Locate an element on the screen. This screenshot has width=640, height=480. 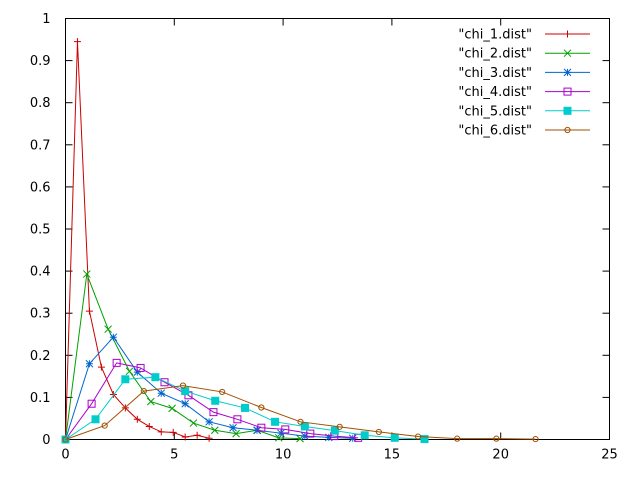
legend-entry-1: "chi_1.dist" is located at coordinates (524, 35).